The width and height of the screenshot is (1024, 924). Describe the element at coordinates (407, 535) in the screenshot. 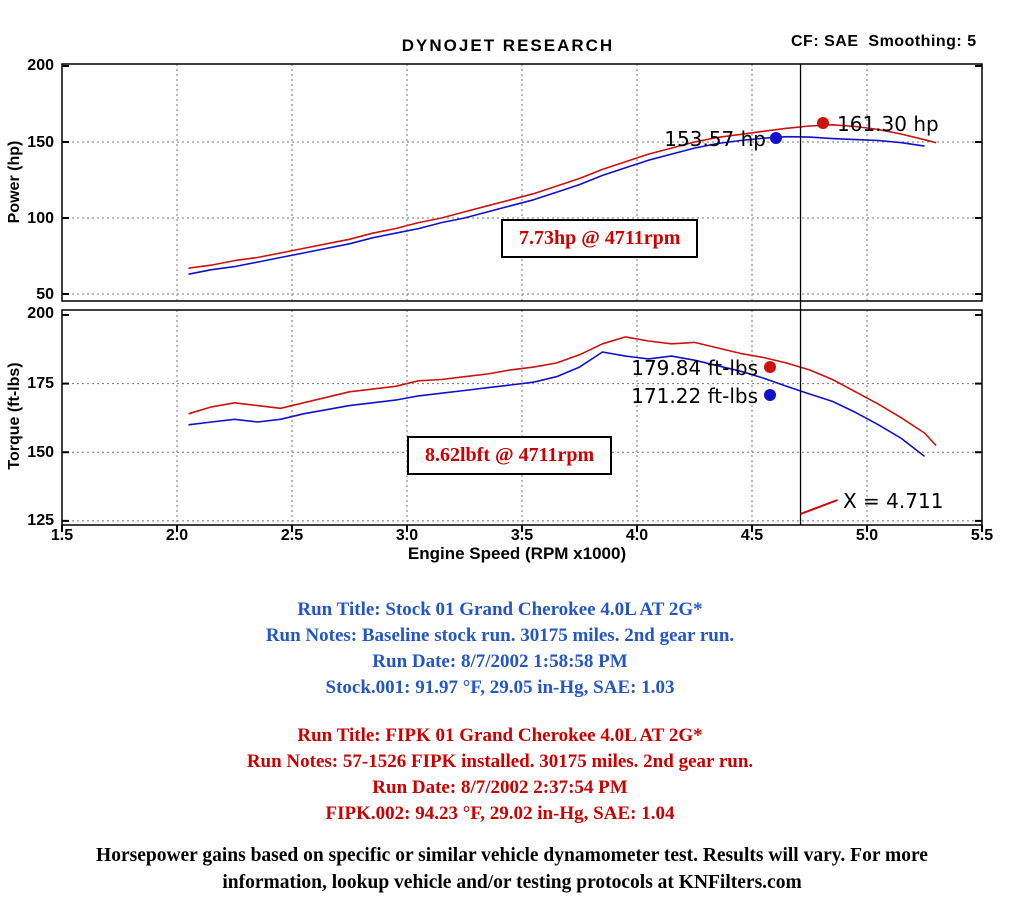

I see `xtick-3-0: 3.0` at that location.